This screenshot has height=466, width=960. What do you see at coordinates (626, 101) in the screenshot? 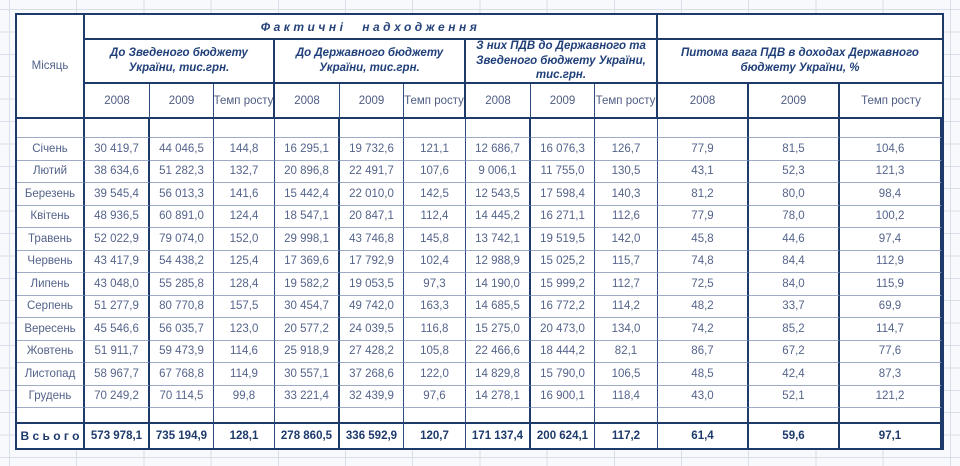
I see `year-header-growth: Темп росту` at bounding box center [626, 101].